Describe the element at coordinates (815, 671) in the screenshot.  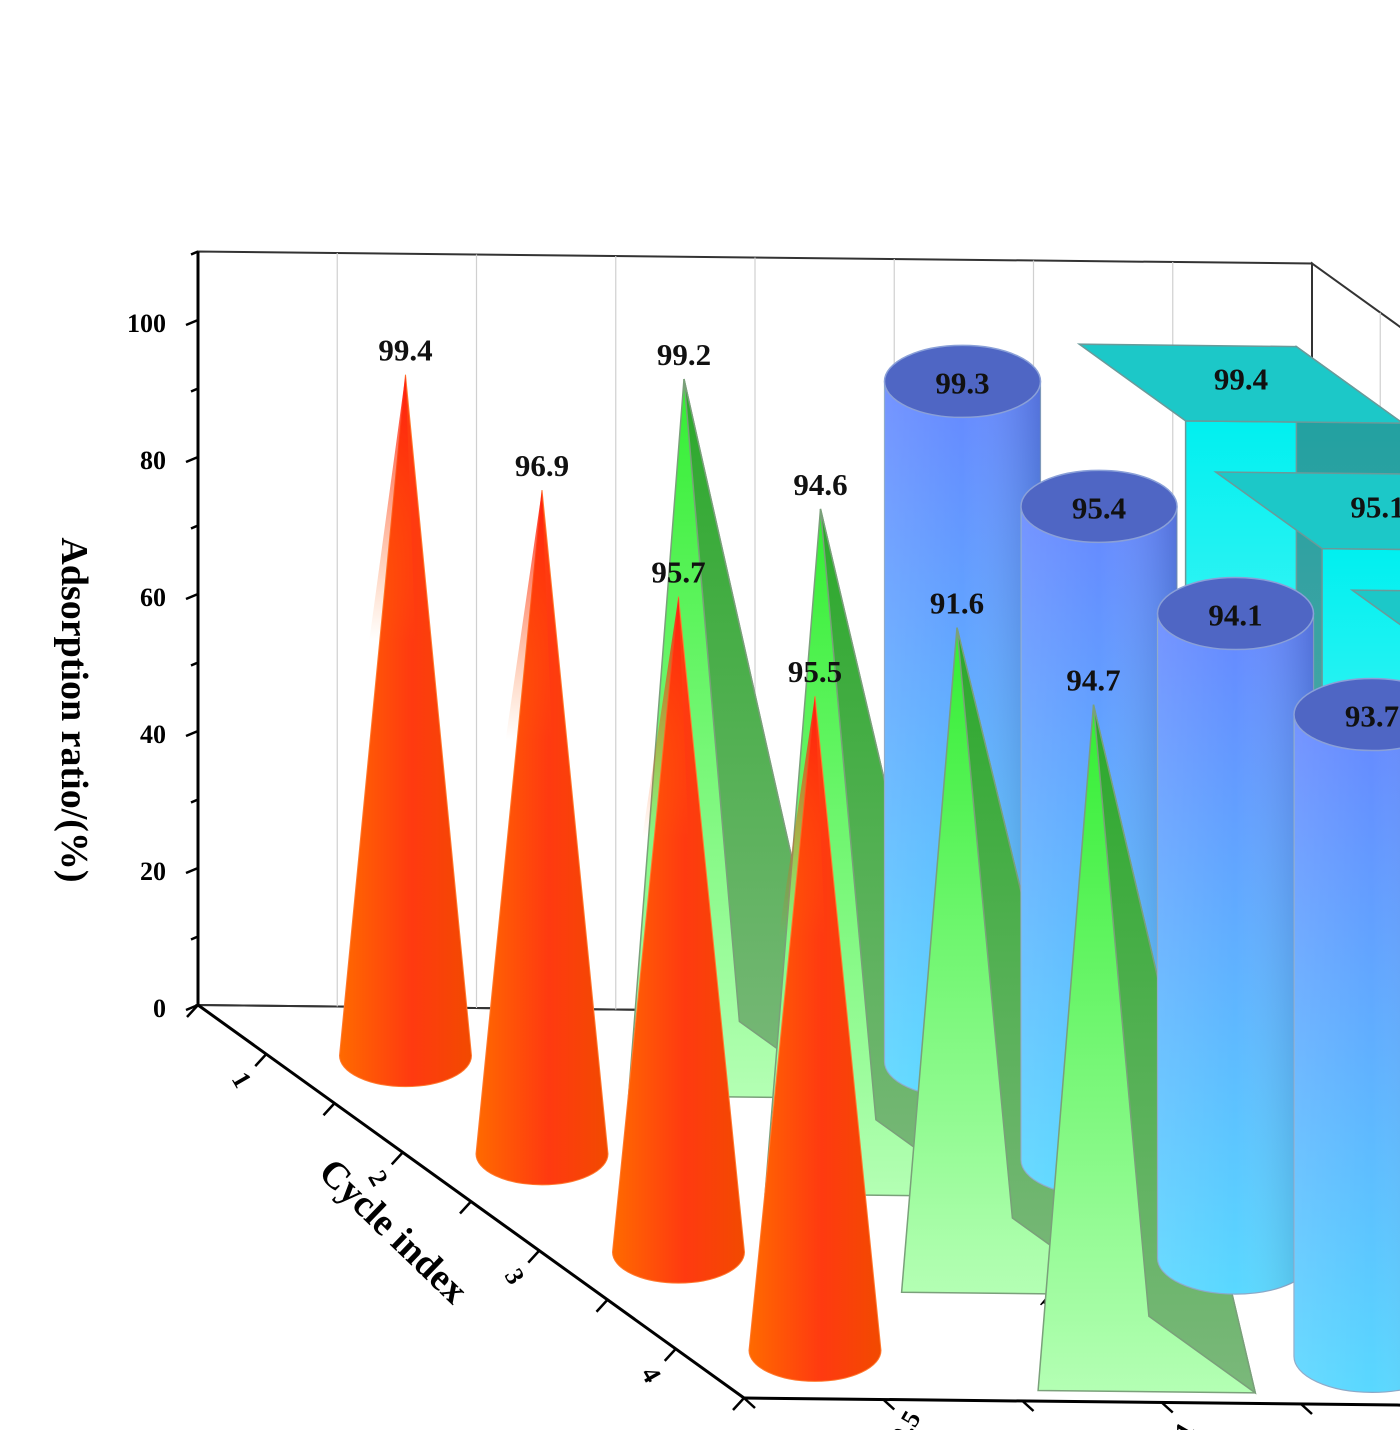
I see `data-label: 95.5` at that location.